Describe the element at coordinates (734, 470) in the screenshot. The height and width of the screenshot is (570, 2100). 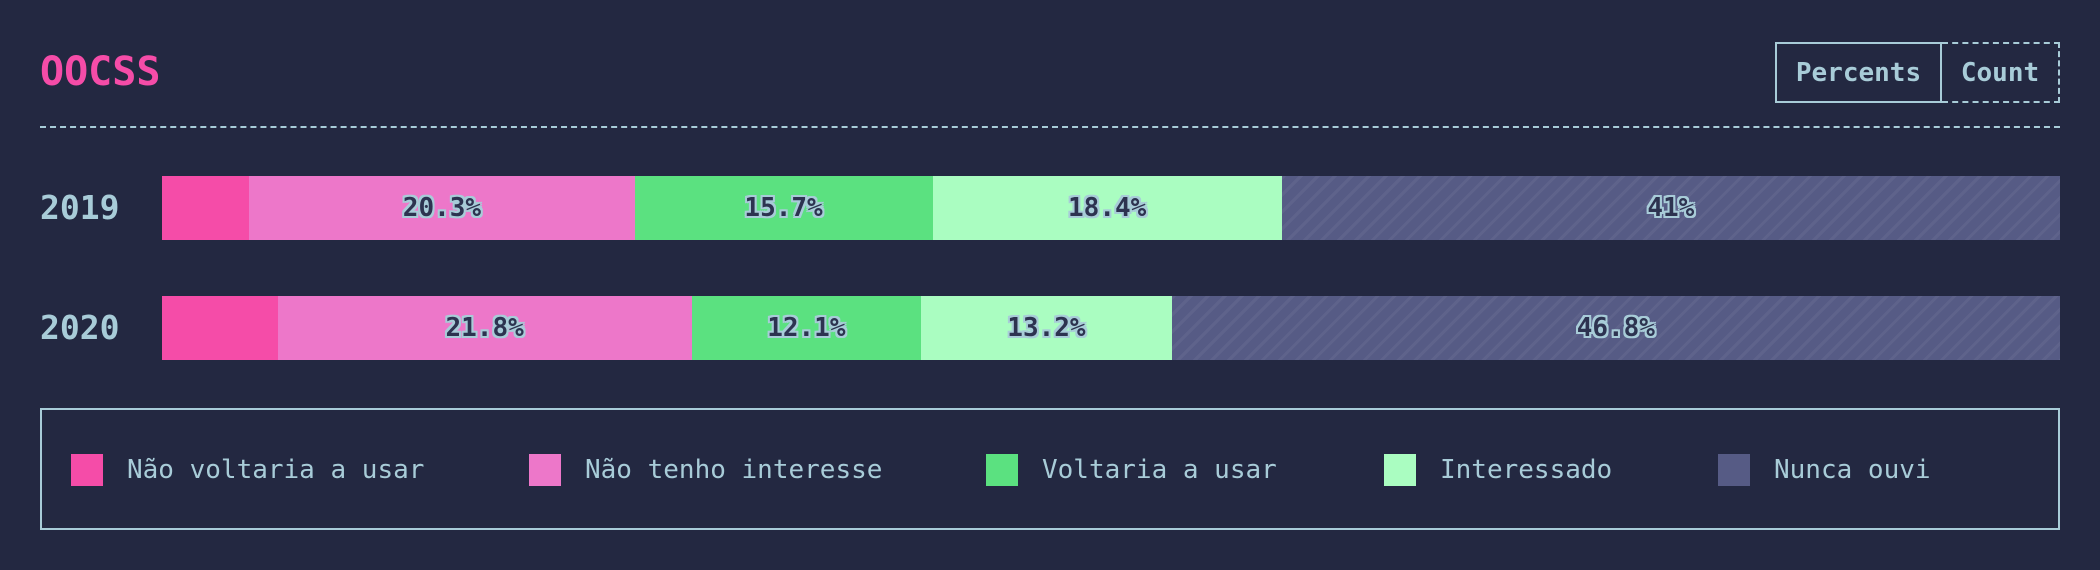
I see `legend-label: Não tenho interesse` at that location.